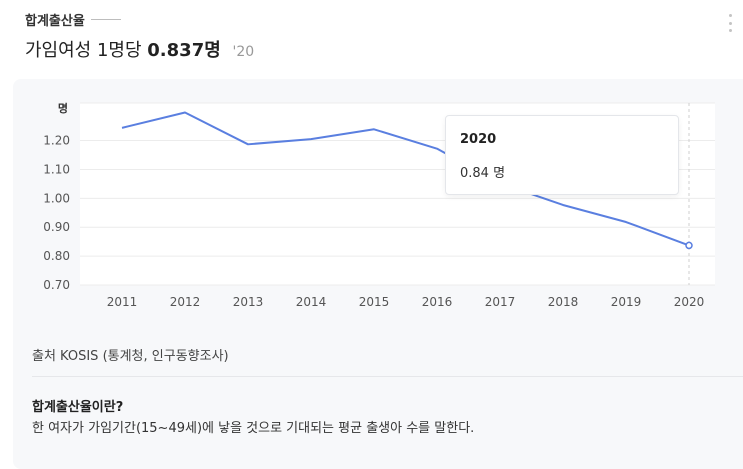 The image size is (743, 469). I want to click on x-tick-label: 2019, so click(626, 302).